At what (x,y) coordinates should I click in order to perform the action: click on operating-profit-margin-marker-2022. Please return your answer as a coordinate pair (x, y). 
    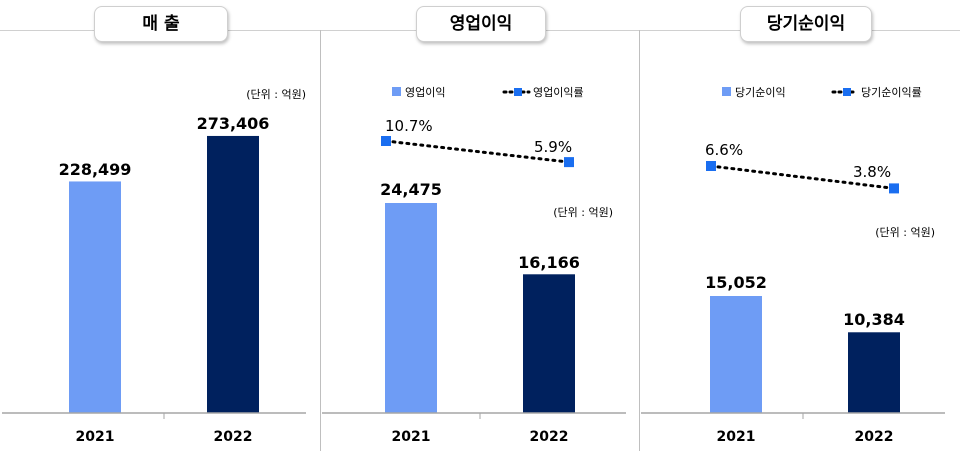
    Looking at the image, I should click on (569, 162).